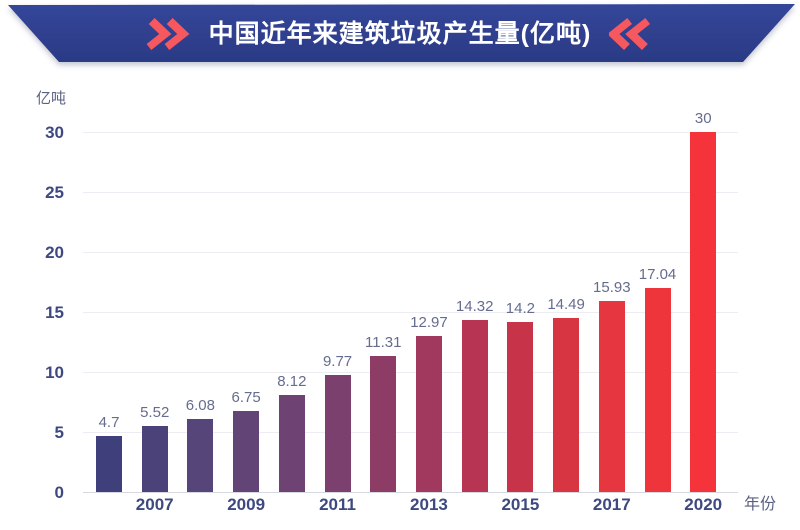 The height and width of the screenshot is (530, 800). What do you see at coordinates (337, 504) in the screenshot?
I see `x-tick-label: 2011` at bounding box center [337, 504].